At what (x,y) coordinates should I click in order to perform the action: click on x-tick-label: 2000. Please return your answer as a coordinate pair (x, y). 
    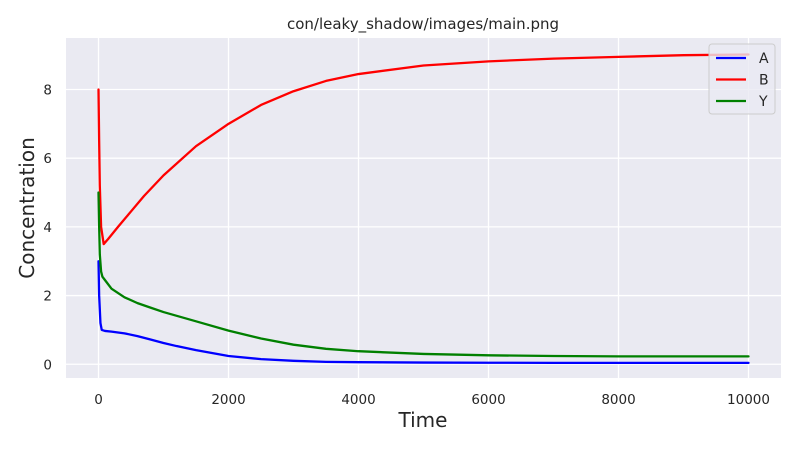
    Looking at the image, I should click on (228, 400).